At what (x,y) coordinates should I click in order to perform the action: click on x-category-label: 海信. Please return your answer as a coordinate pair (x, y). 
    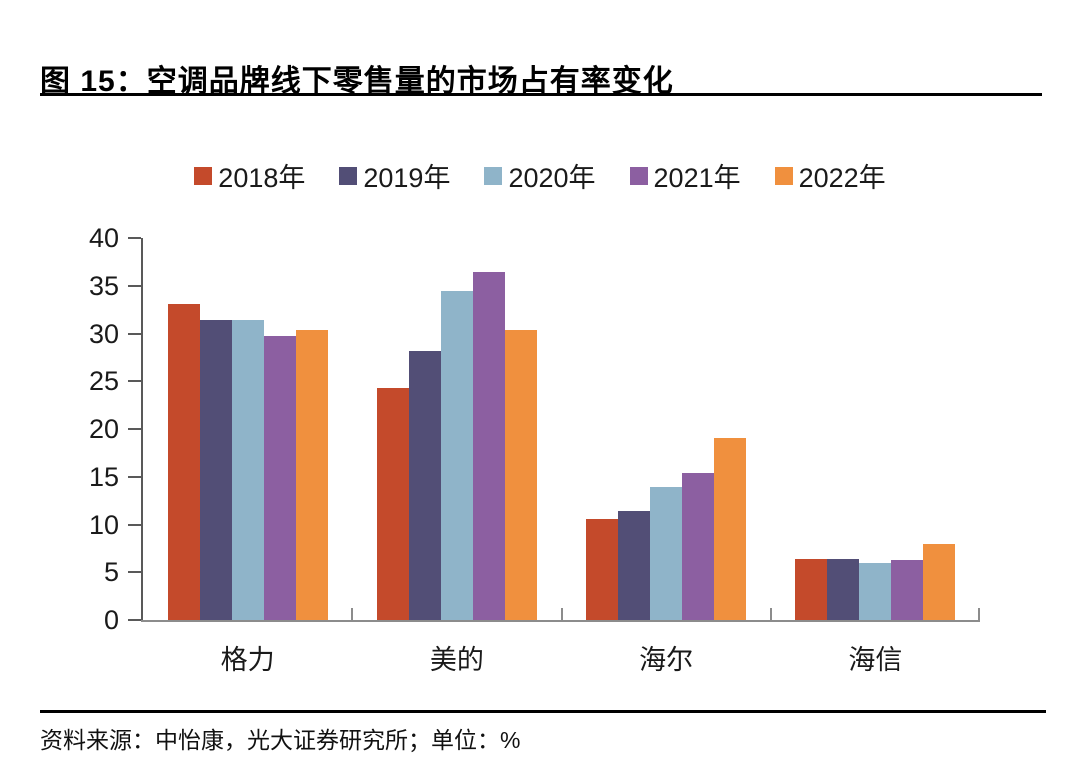
    Looking at the image, I should click on (875, 660).